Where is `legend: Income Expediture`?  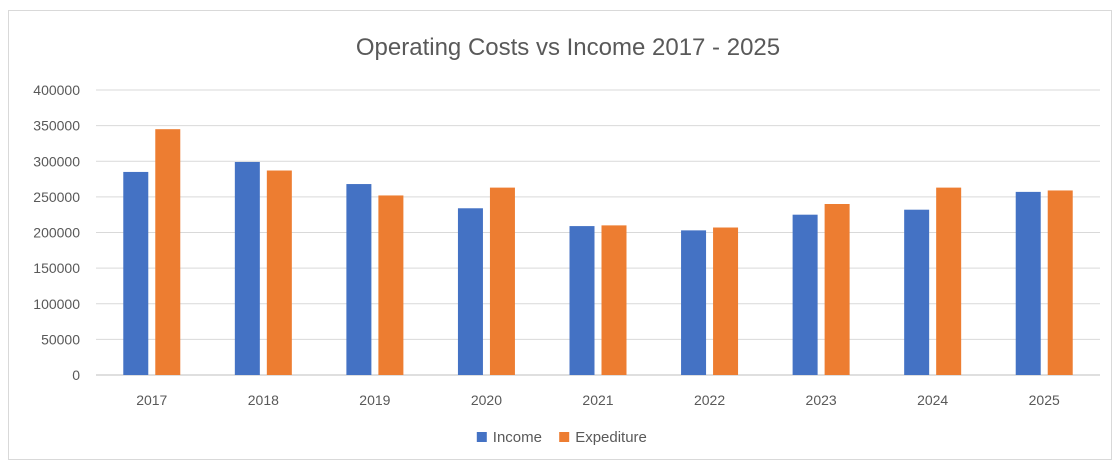 legend: Income Expediture is located at coordinates (561, 437).